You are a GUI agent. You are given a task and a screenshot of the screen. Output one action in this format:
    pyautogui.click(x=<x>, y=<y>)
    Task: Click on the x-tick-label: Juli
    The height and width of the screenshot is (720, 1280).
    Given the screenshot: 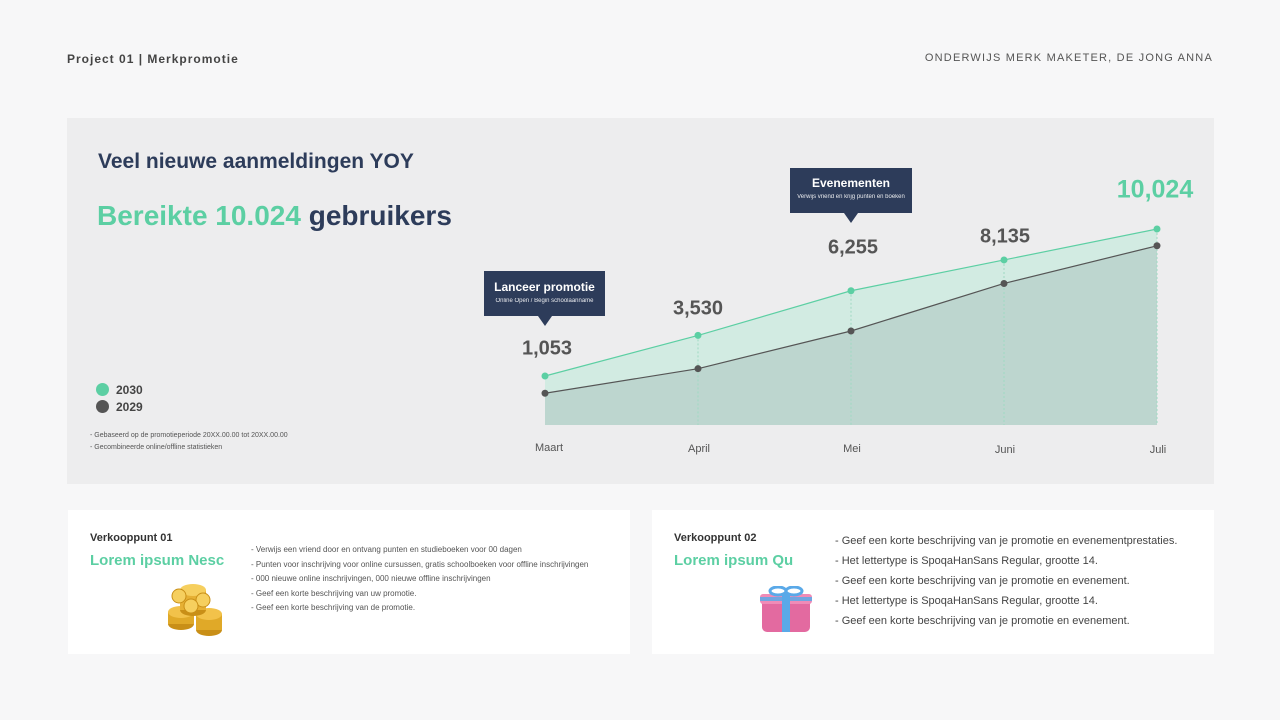 What is the action you would take?
    pyautogui.click(x=1158, y=450)
    